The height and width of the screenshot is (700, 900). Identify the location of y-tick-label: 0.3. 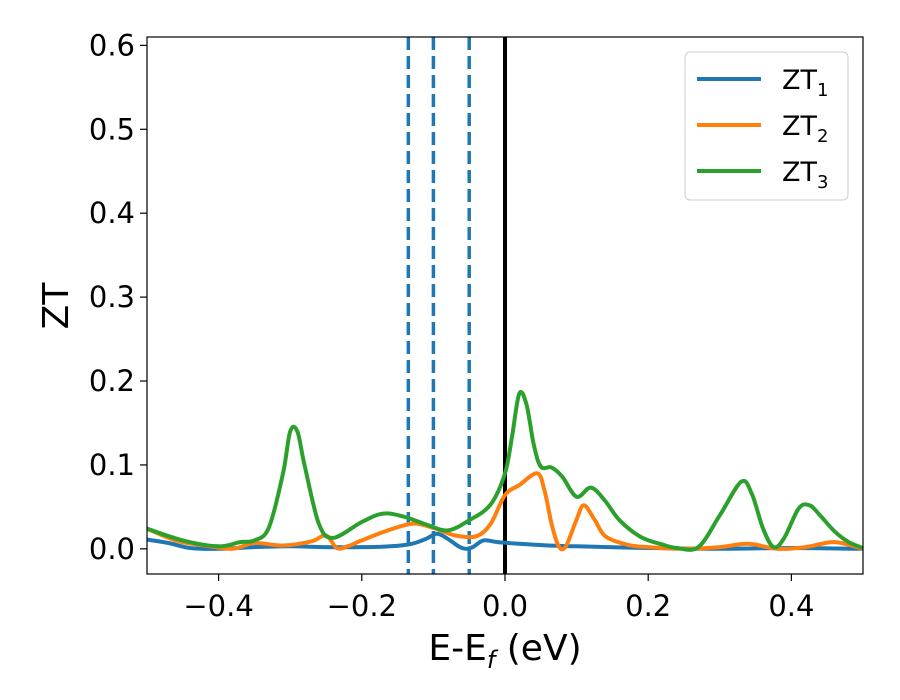
(112, 297).